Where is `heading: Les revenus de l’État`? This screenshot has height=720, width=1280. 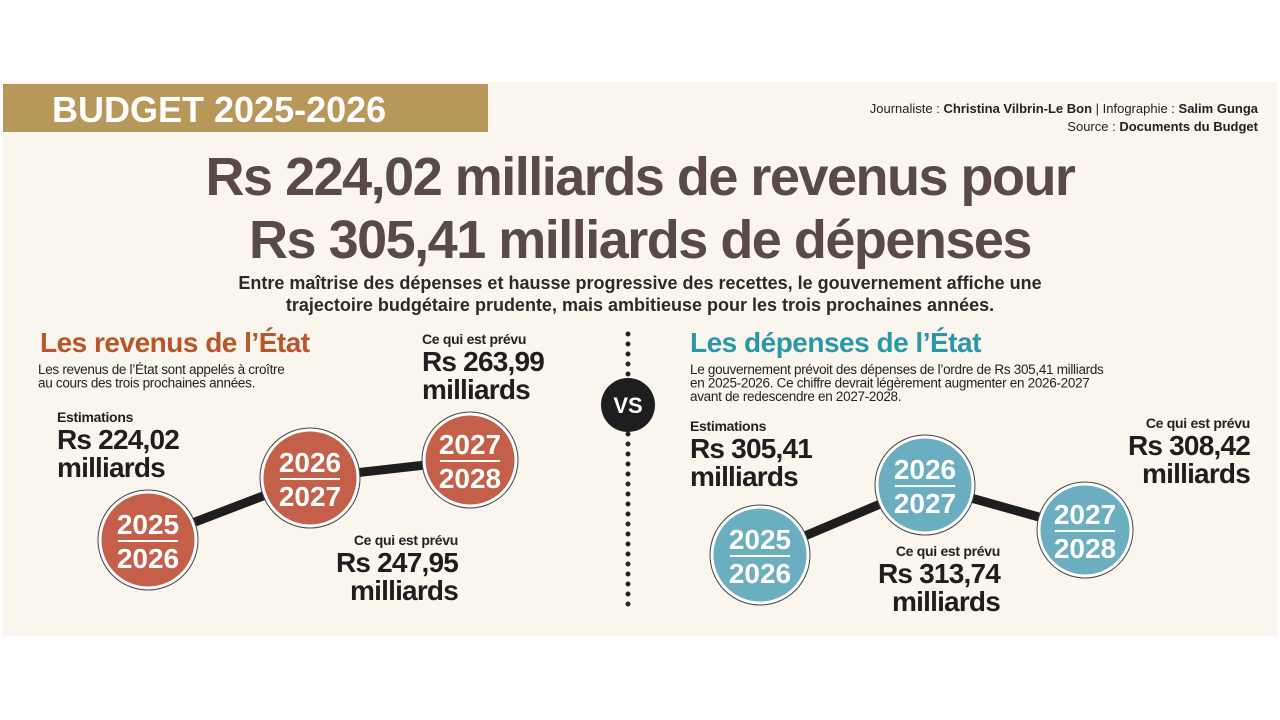
heading: Les revenus de l’État is located at coordinates (175, 342).